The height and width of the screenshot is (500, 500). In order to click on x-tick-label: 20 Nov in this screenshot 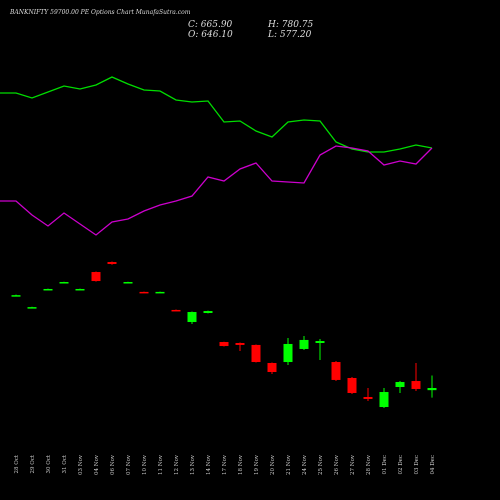, I will do `click(273, 464)`.